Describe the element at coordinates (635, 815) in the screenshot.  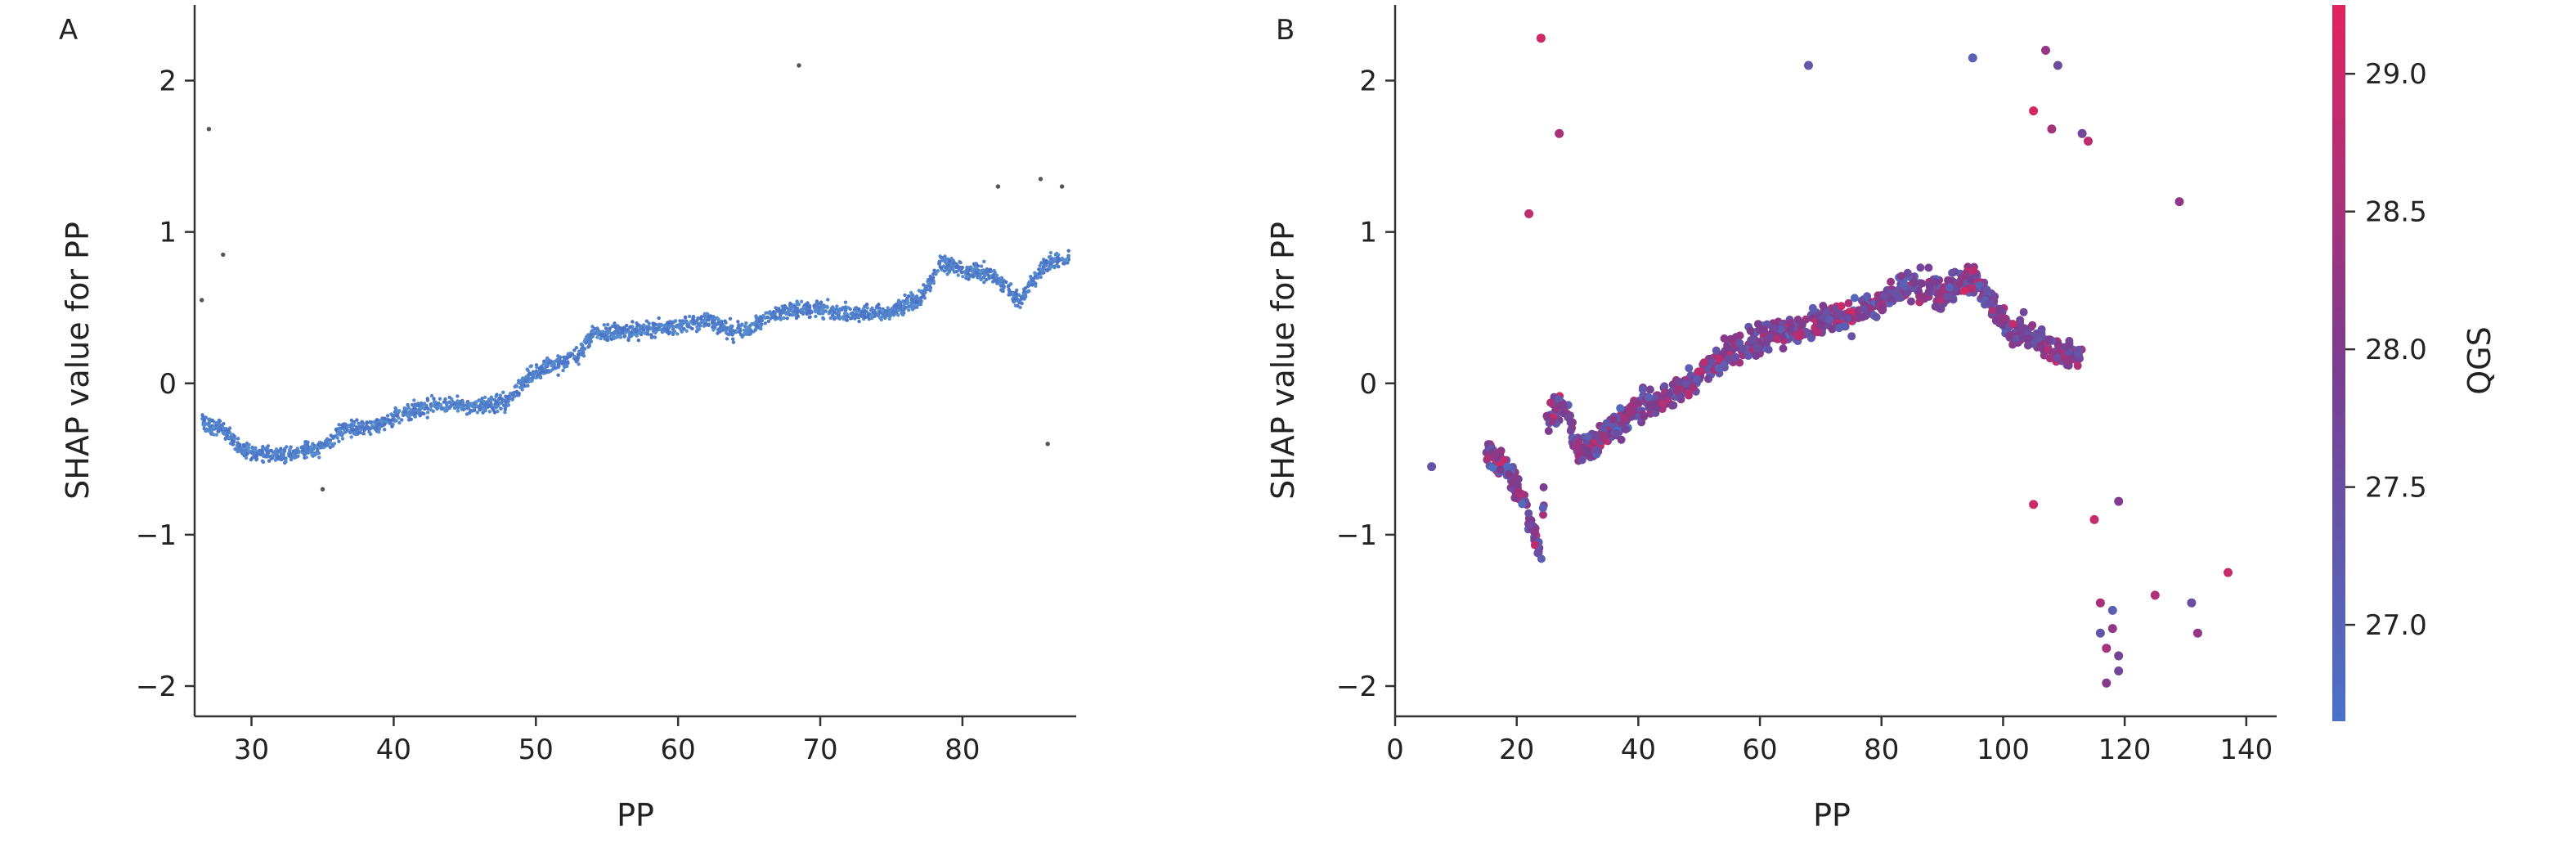
I see `panel-a-x-axis-title: PP` at that location.